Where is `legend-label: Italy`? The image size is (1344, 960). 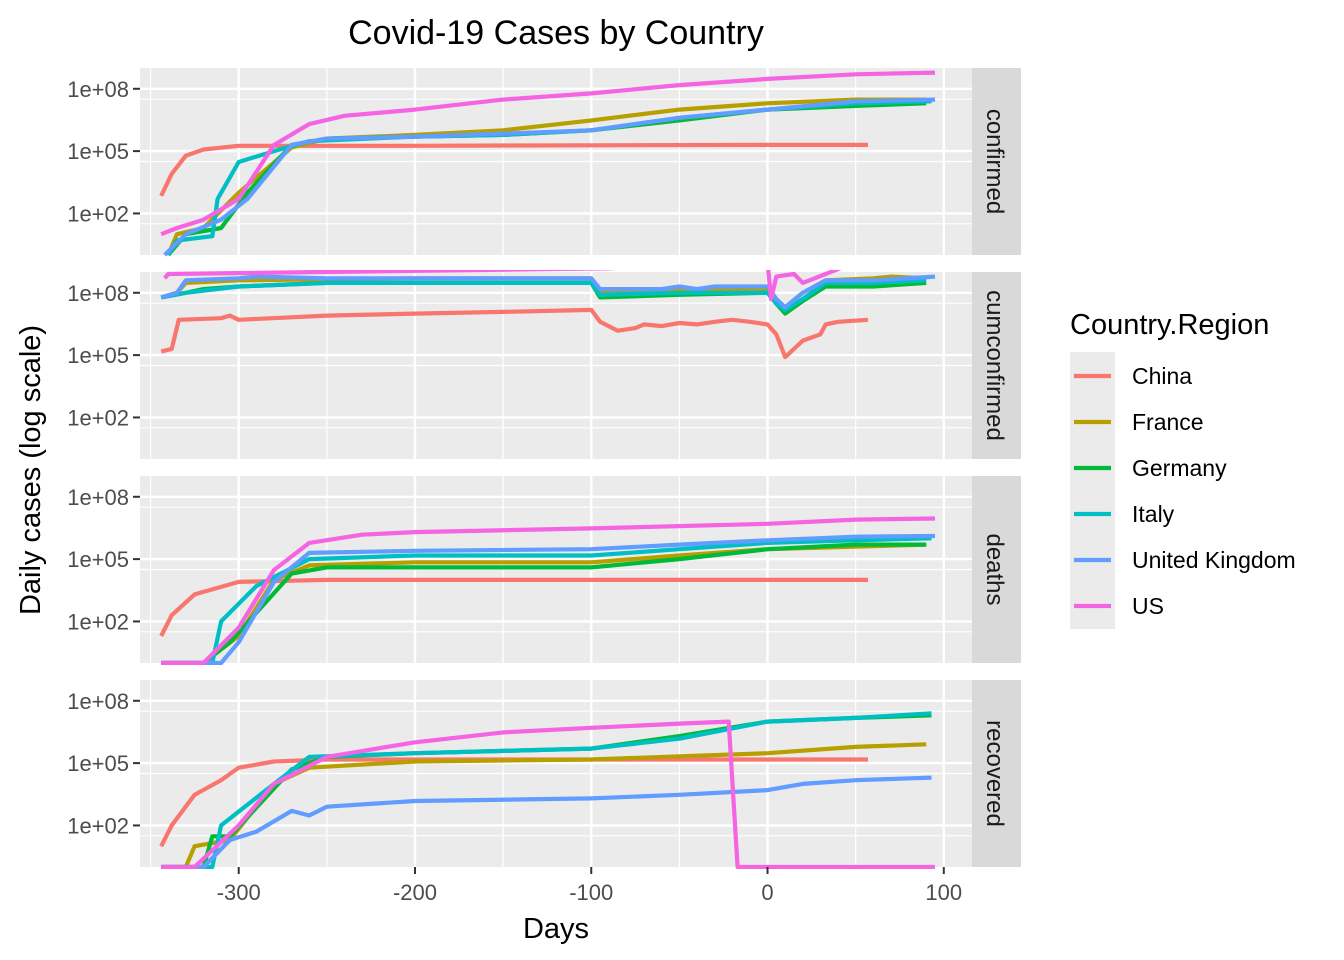 legend-label: Italy is located at coordinates (1153, 514).